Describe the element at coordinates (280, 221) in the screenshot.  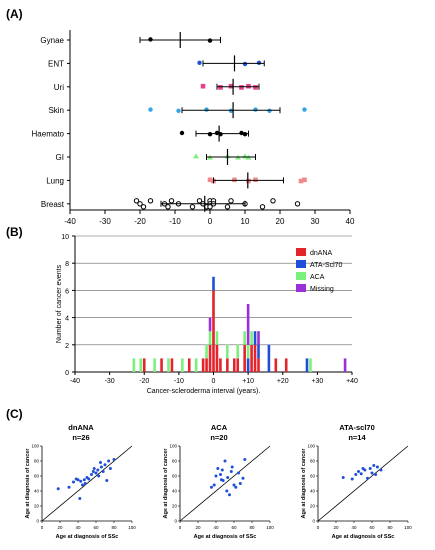
I see `x-tick-label: 20` at that location.